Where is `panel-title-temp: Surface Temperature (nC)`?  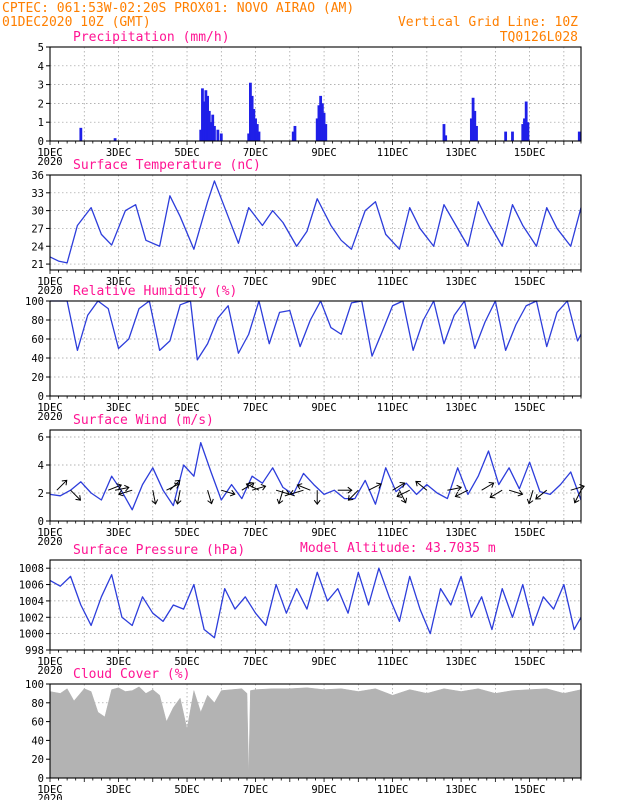 panel-title-temp: Surface Temperature (nC) is located at coordinates (167, 165).